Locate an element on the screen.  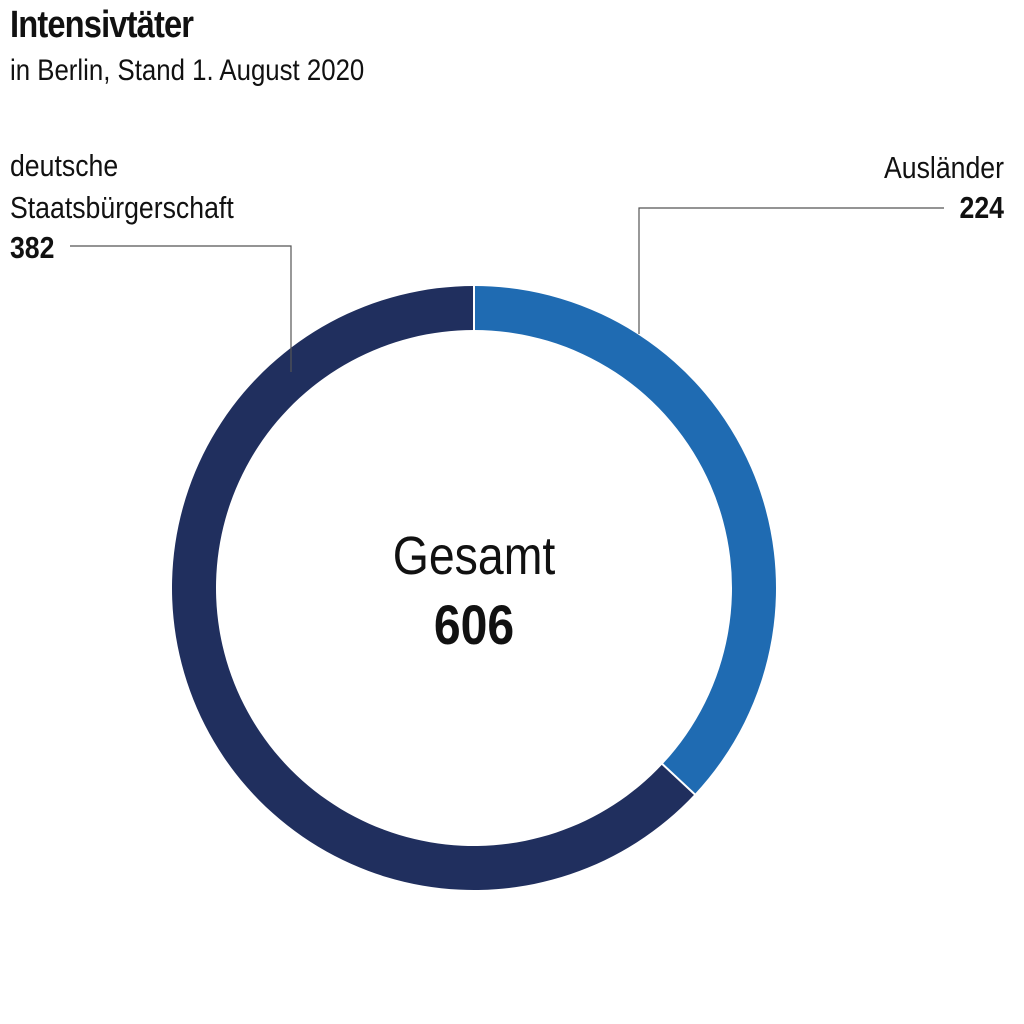
chart-title: Intensivtäter is located at coordinates (102, 25).